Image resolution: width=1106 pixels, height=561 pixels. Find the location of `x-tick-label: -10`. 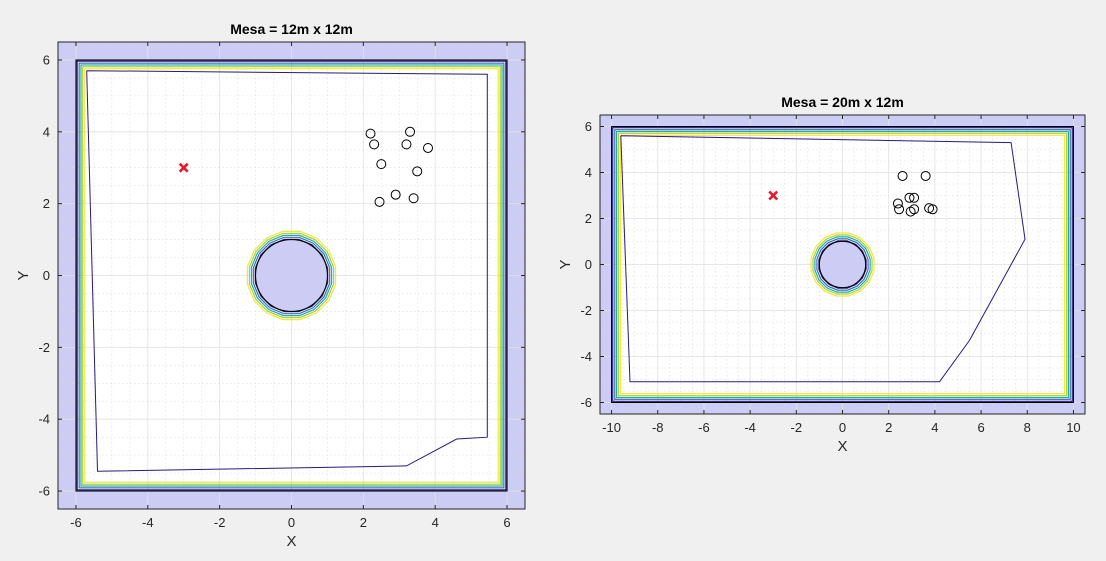

x-tick-label: -10 is located at coordinates (611, 427).